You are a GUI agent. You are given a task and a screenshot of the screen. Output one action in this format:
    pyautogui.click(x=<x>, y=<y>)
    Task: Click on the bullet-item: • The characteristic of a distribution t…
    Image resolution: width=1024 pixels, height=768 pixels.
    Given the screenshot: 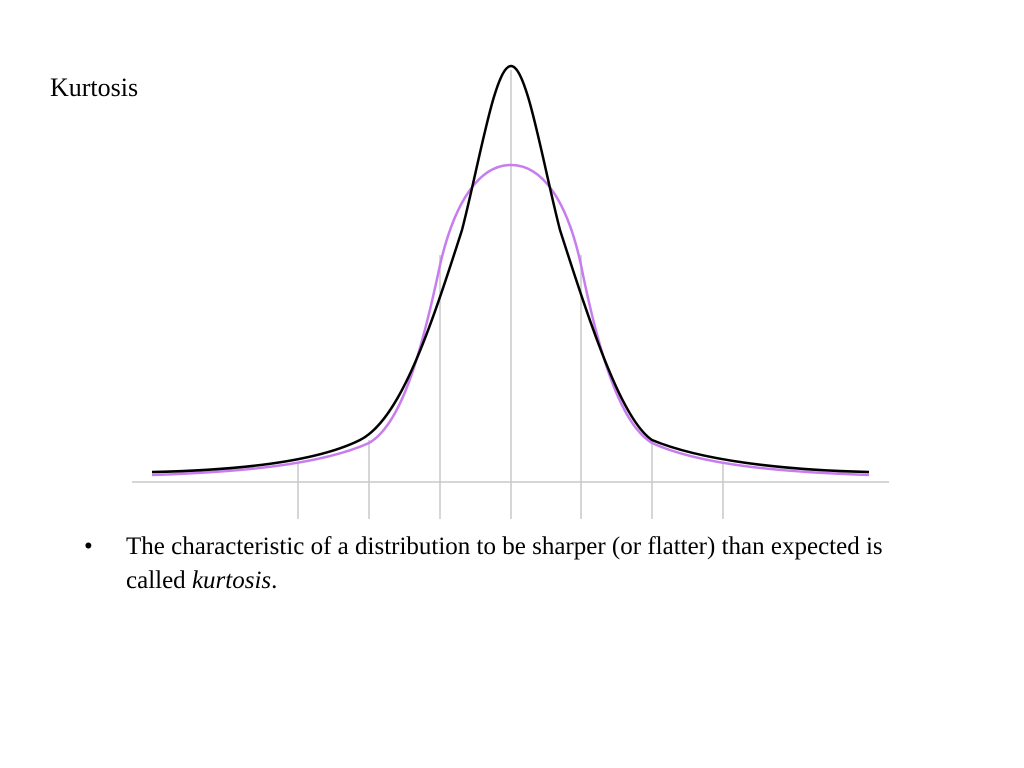 What is the action you would take?
    pyautogui.click(x=494, y=564)
    